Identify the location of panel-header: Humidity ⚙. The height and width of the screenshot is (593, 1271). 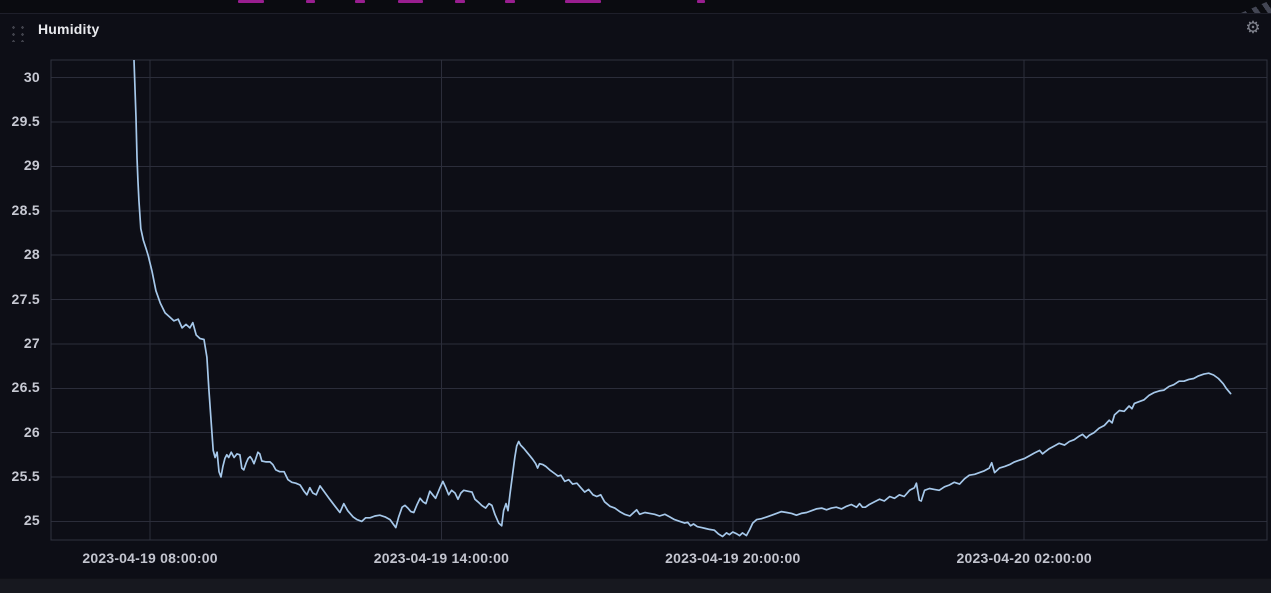
(635, 35).